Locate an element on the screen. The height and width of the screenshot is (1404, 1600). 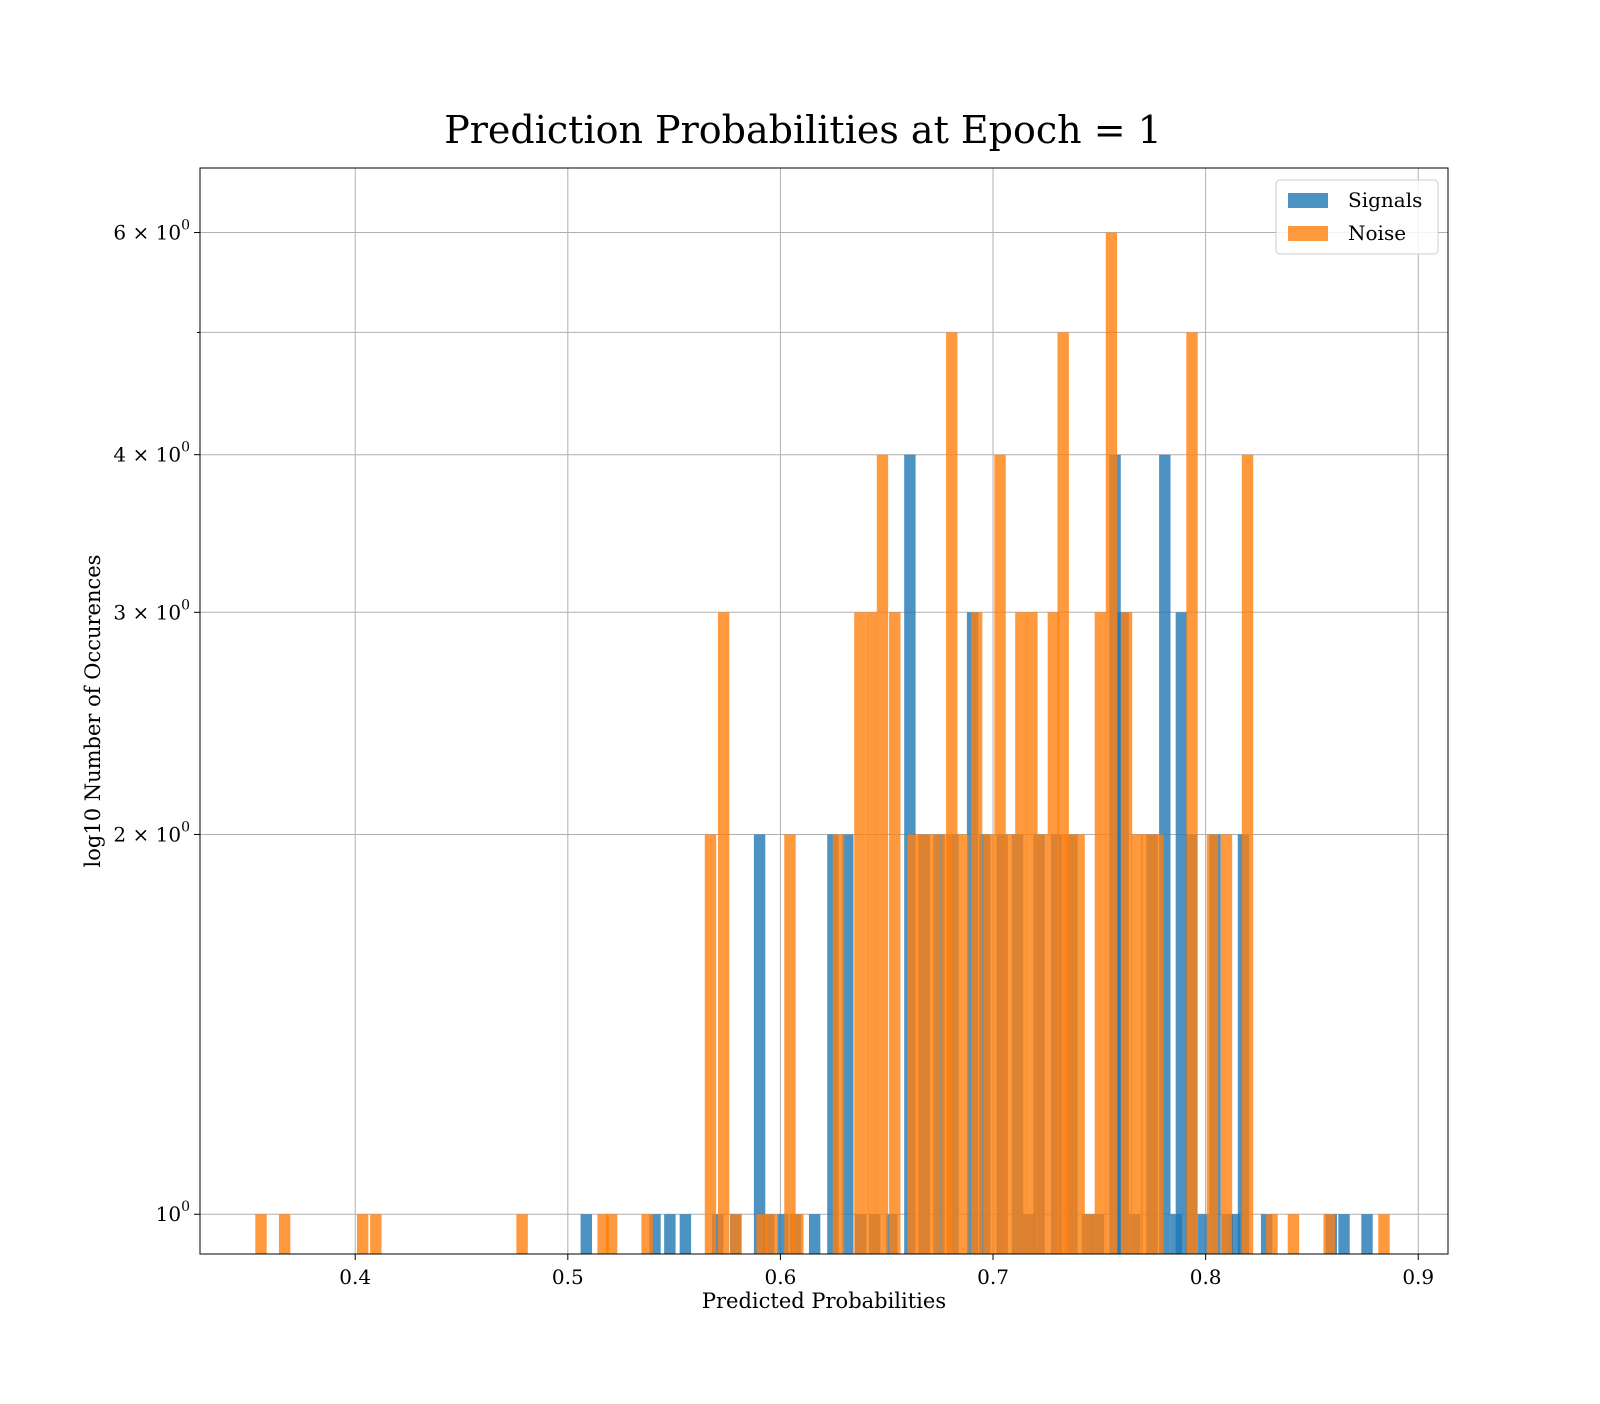
legend-swatch-signals is located at coordinates (1308, 200).